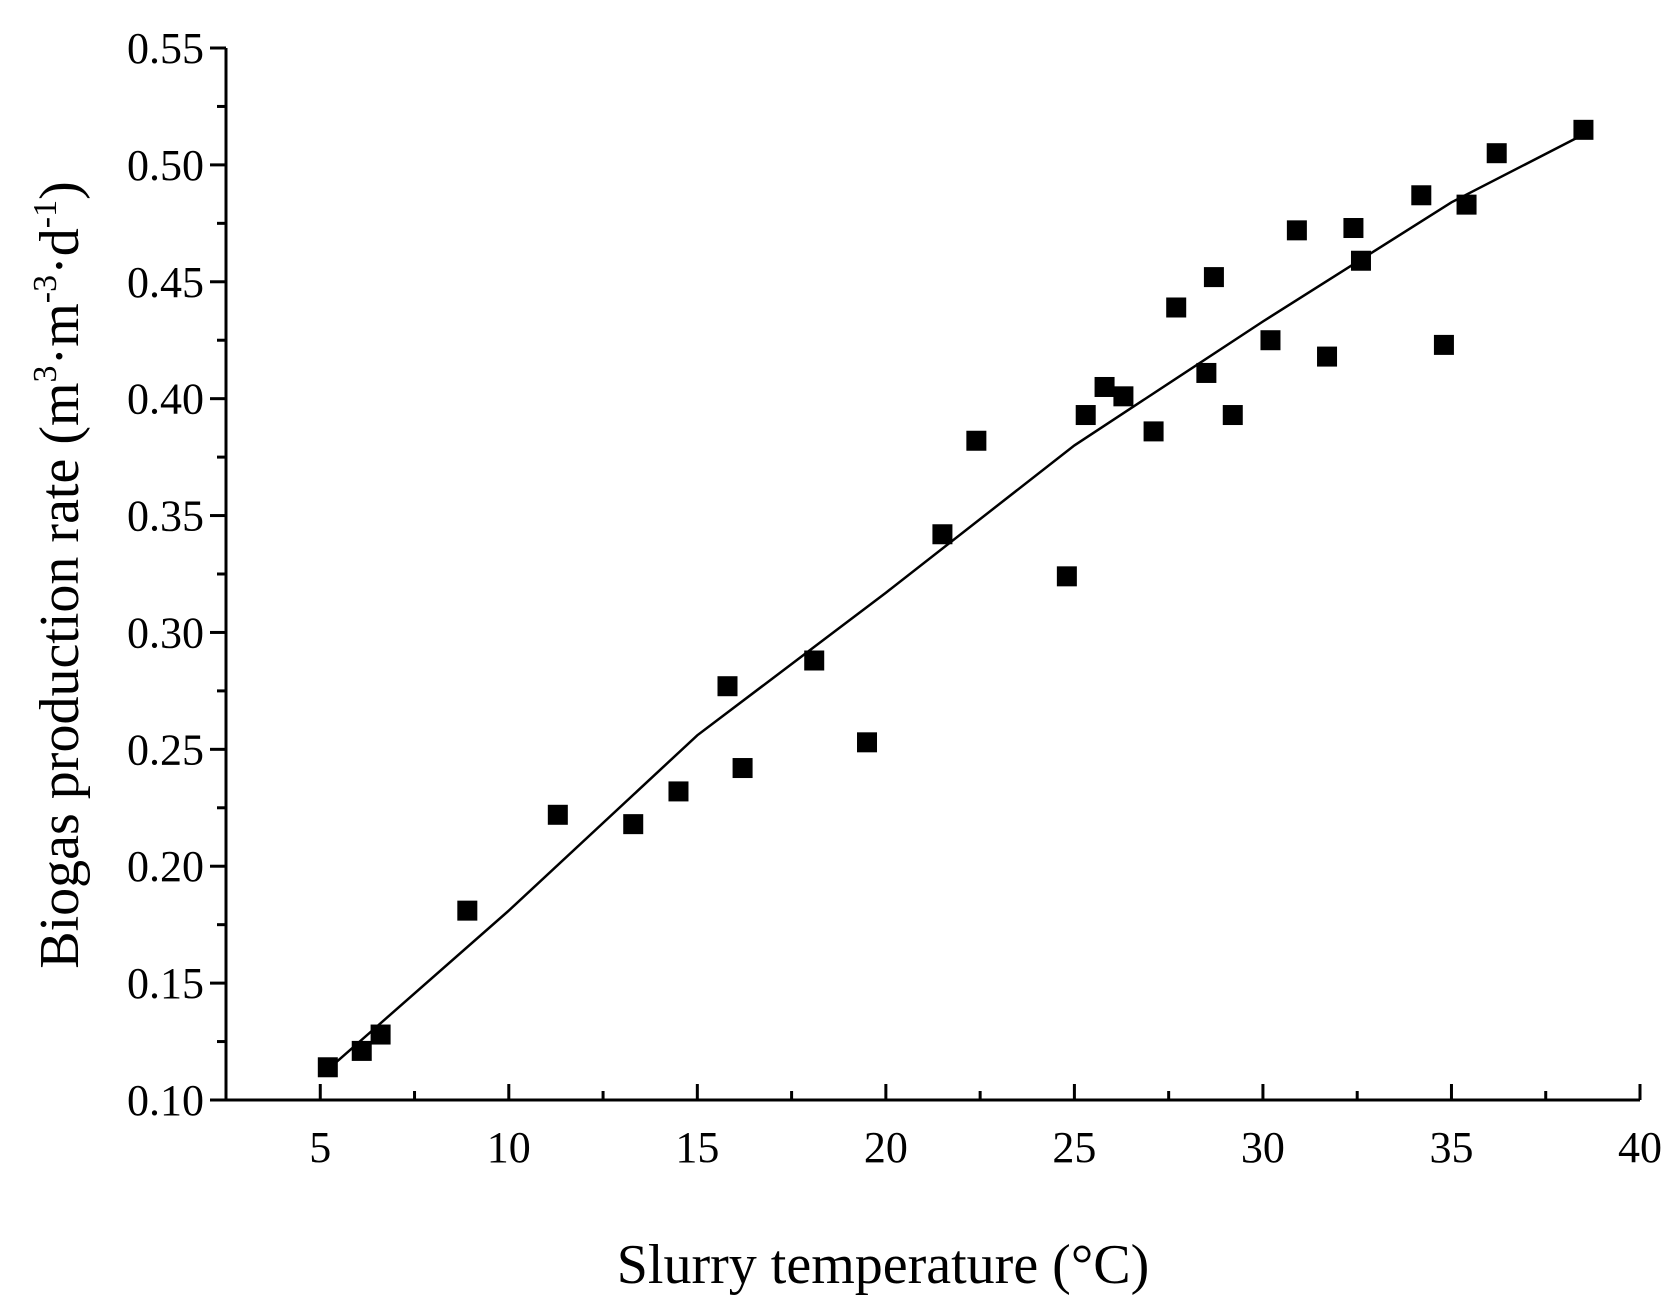  What do you see at coordinates (943, 1128) in the screenshot?
I see `x-axis-ticks: 5 10 15 20 25 30 35 40` at bounding box center [943, 1128].